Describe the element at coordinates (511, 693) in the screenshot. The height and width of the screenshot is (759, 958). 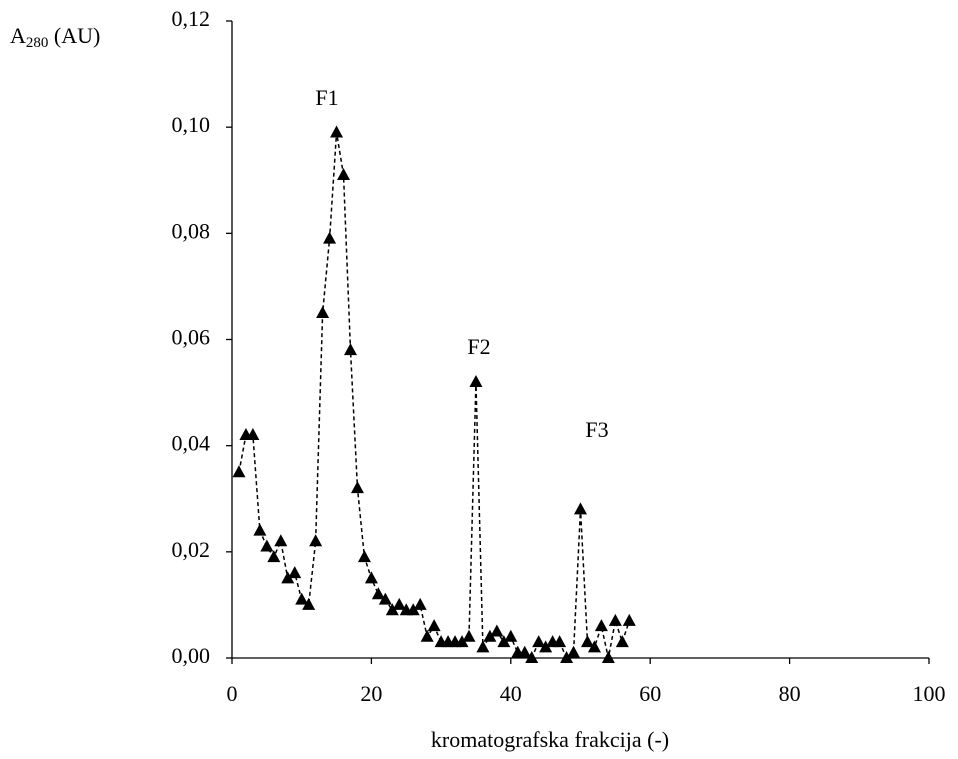
I see `x-tick-label: 40` at that location.